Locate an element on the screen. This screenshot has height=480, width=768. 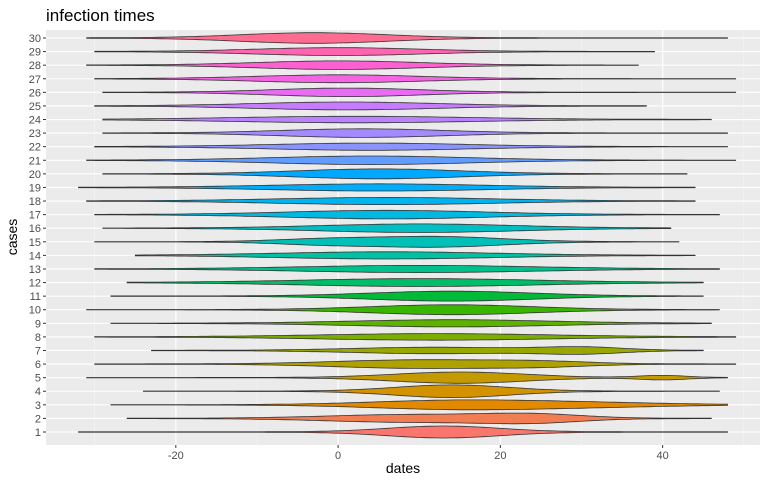
y-axis-title: cases is located at coordinates (12, 237).